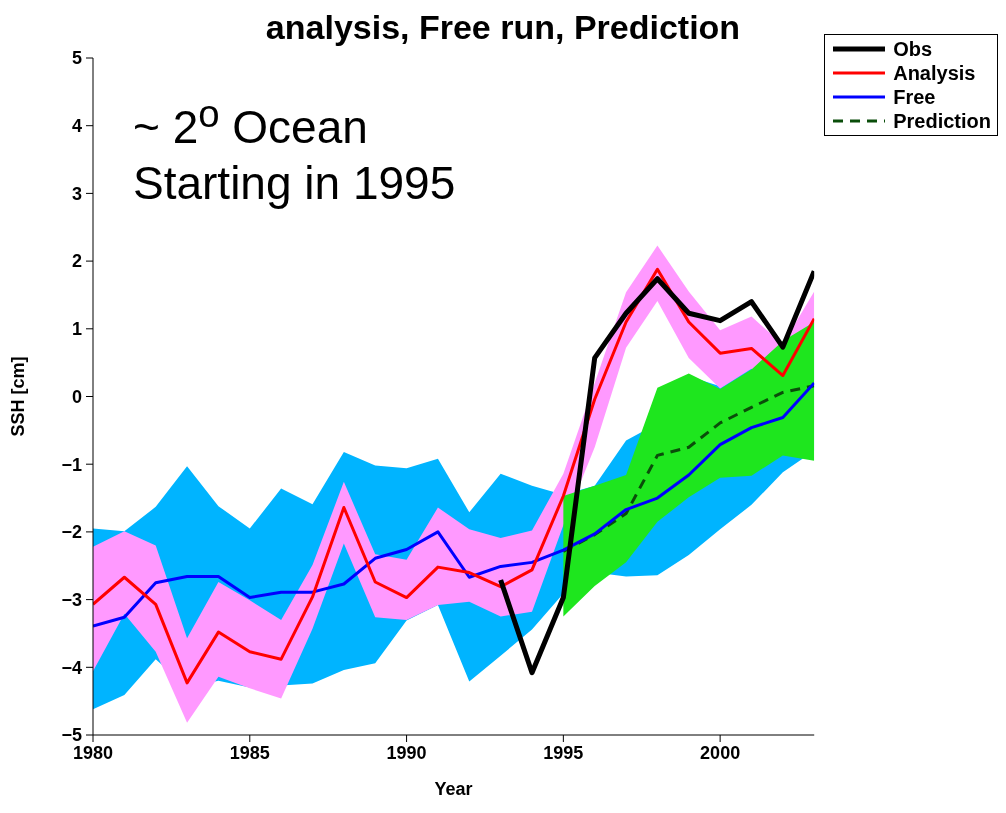  What do you see at coordinates (914, 97) in the screenshot?
I see `legend-label: Free` at bounding box center [914, 97].